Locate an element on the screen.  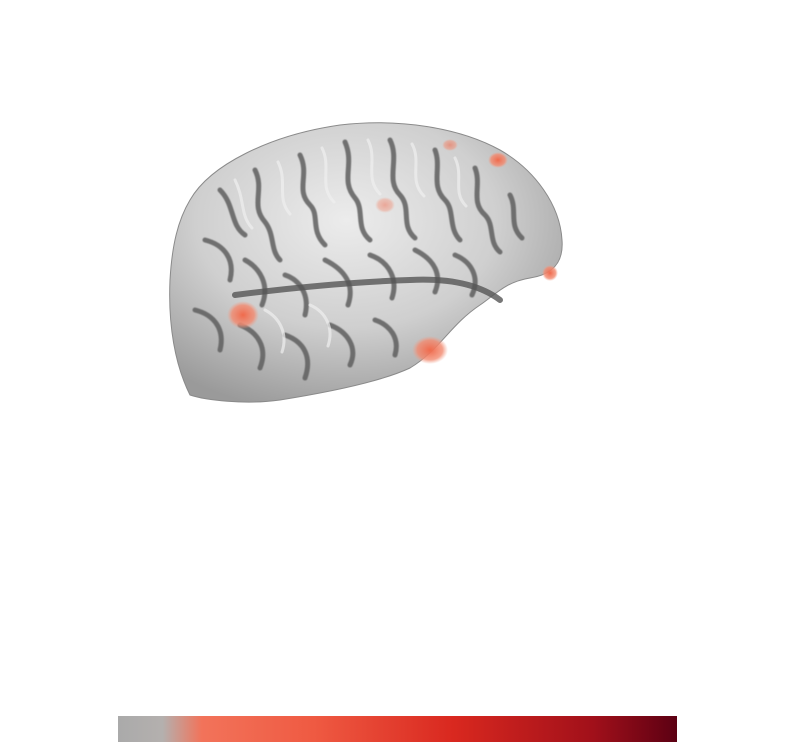
gyri-highlights is located at coordinates (350, 246).